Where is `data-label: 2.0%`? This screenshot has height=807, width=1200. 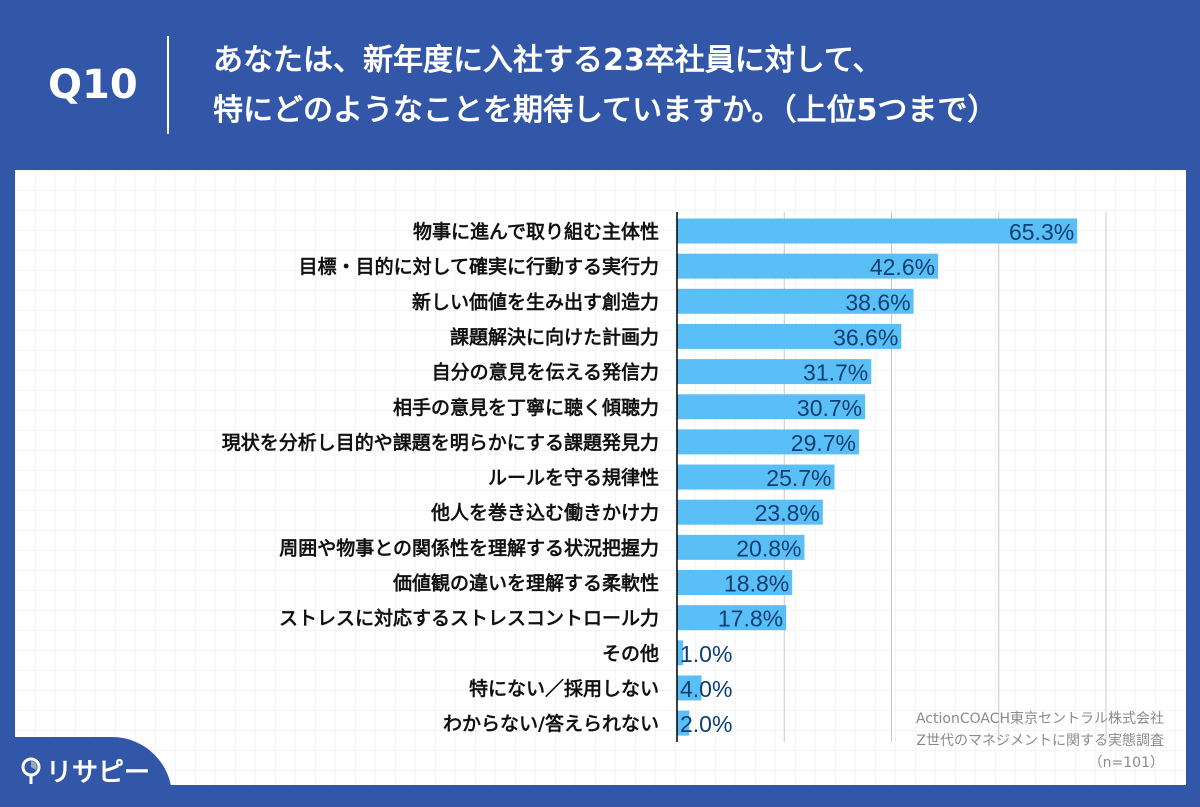
data-label: 2.0% is located at coordinates (706, 724).